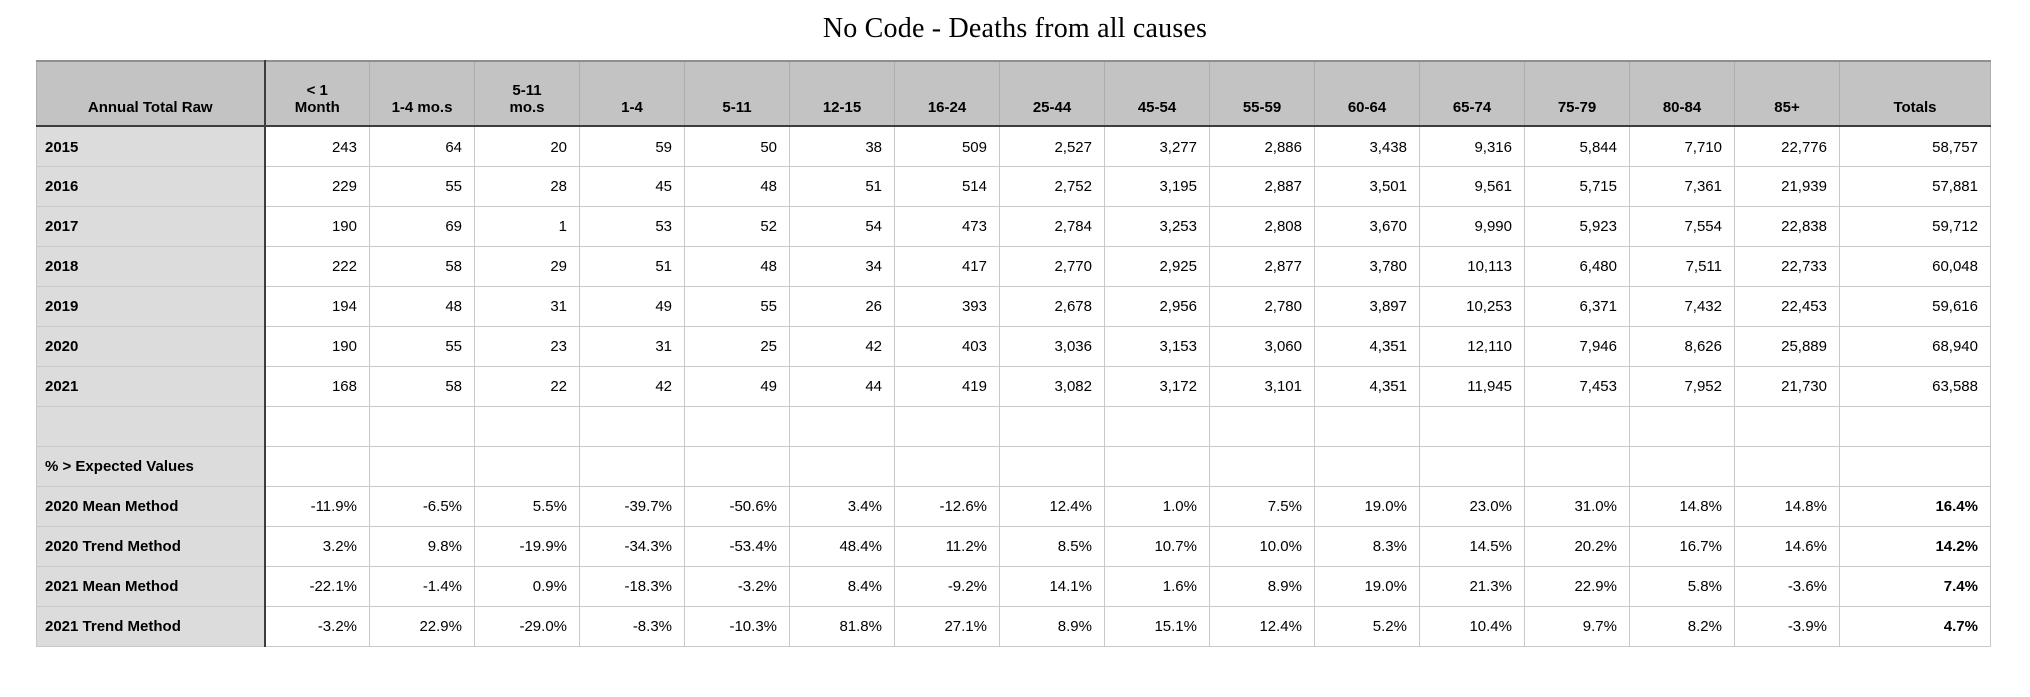 The image size is (2030, 697). I want to click on cell: 59,712, so click(1915, 226).